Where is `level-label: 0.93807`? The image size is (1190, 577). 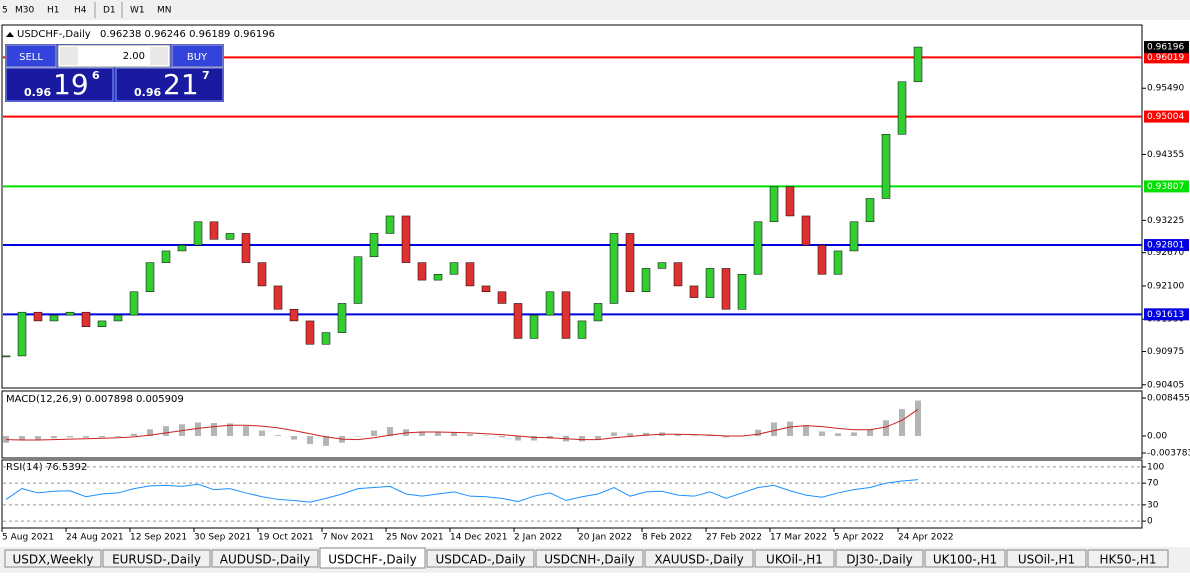 level-label: 0.93807 is located at coordinates (1165, 187).